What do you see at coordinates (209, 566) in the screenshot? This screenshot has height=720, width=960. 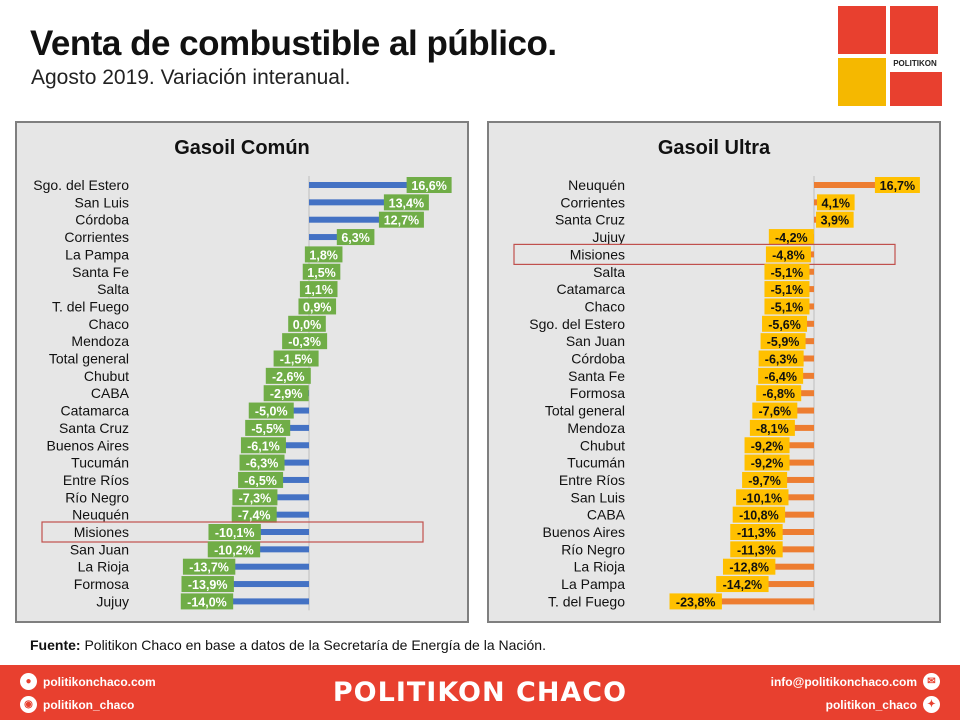 I see `data-label-box-la-rioja` at bounding box center [209, 566].